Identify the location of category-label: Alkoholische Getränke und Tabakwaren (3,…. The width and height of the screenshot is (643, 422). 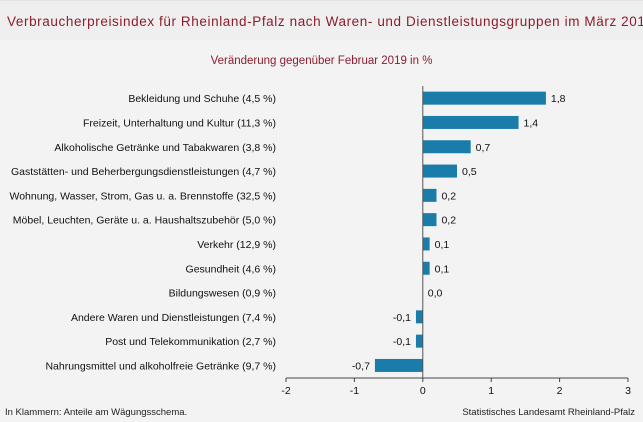
(165, 148).